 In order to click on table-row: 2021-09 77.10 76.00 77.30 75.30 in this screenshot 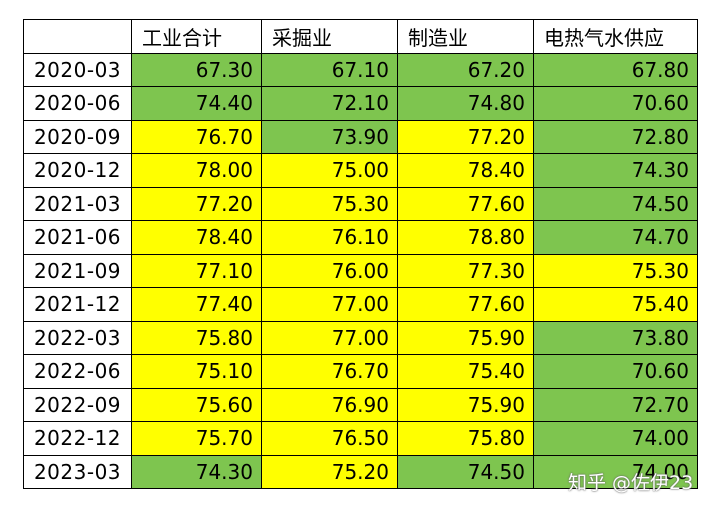, I will do `click(360, 270)`.